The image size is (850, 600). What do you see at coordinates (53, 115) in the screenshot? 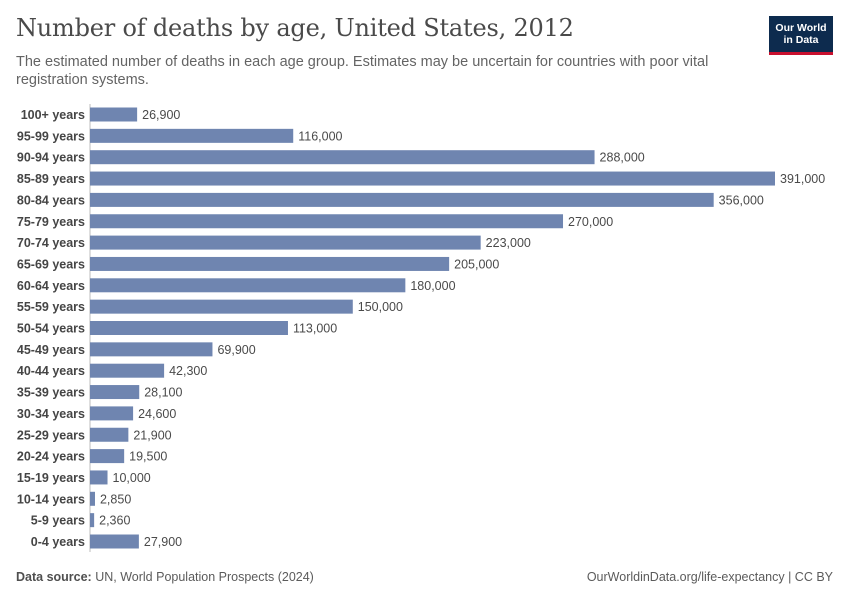
I see `category-label: 100+ years` at bounding box center [53, 115].